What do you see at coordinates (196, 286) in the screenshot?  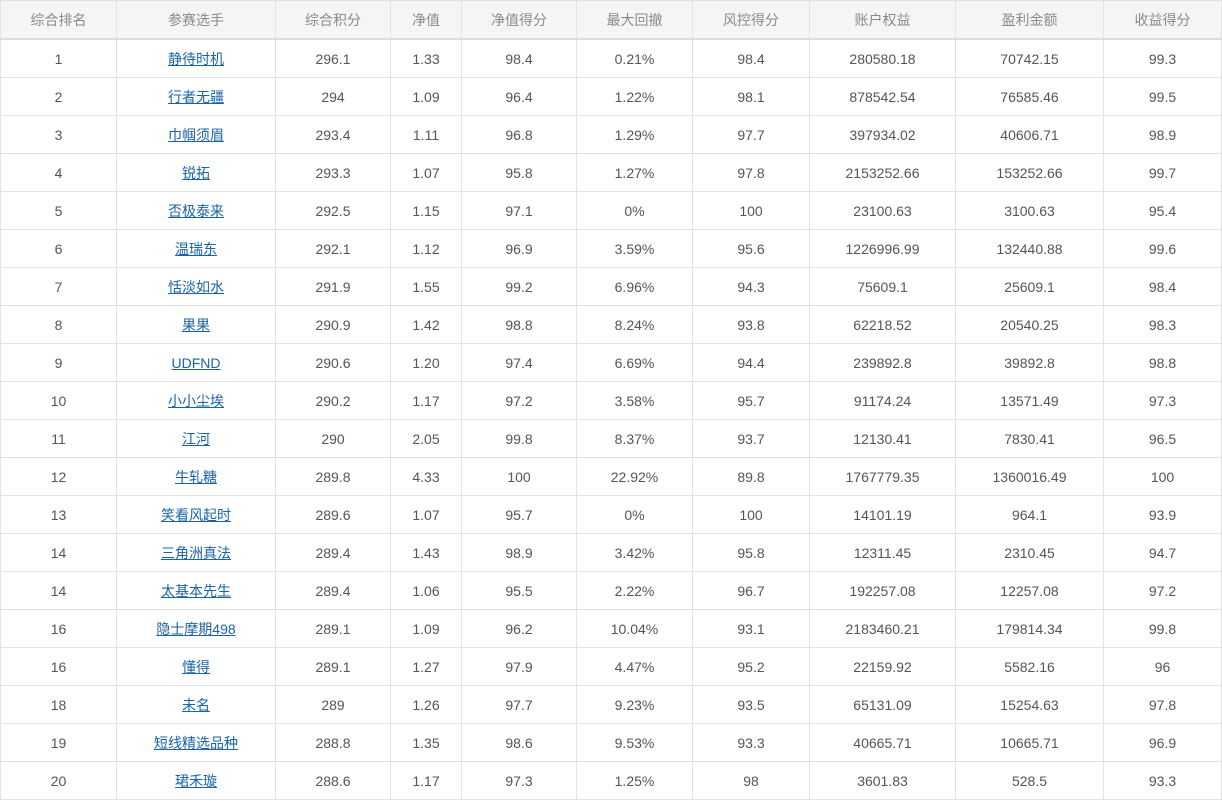 I see `player-link: 恬淡如水` at bounding box center [196, 286].